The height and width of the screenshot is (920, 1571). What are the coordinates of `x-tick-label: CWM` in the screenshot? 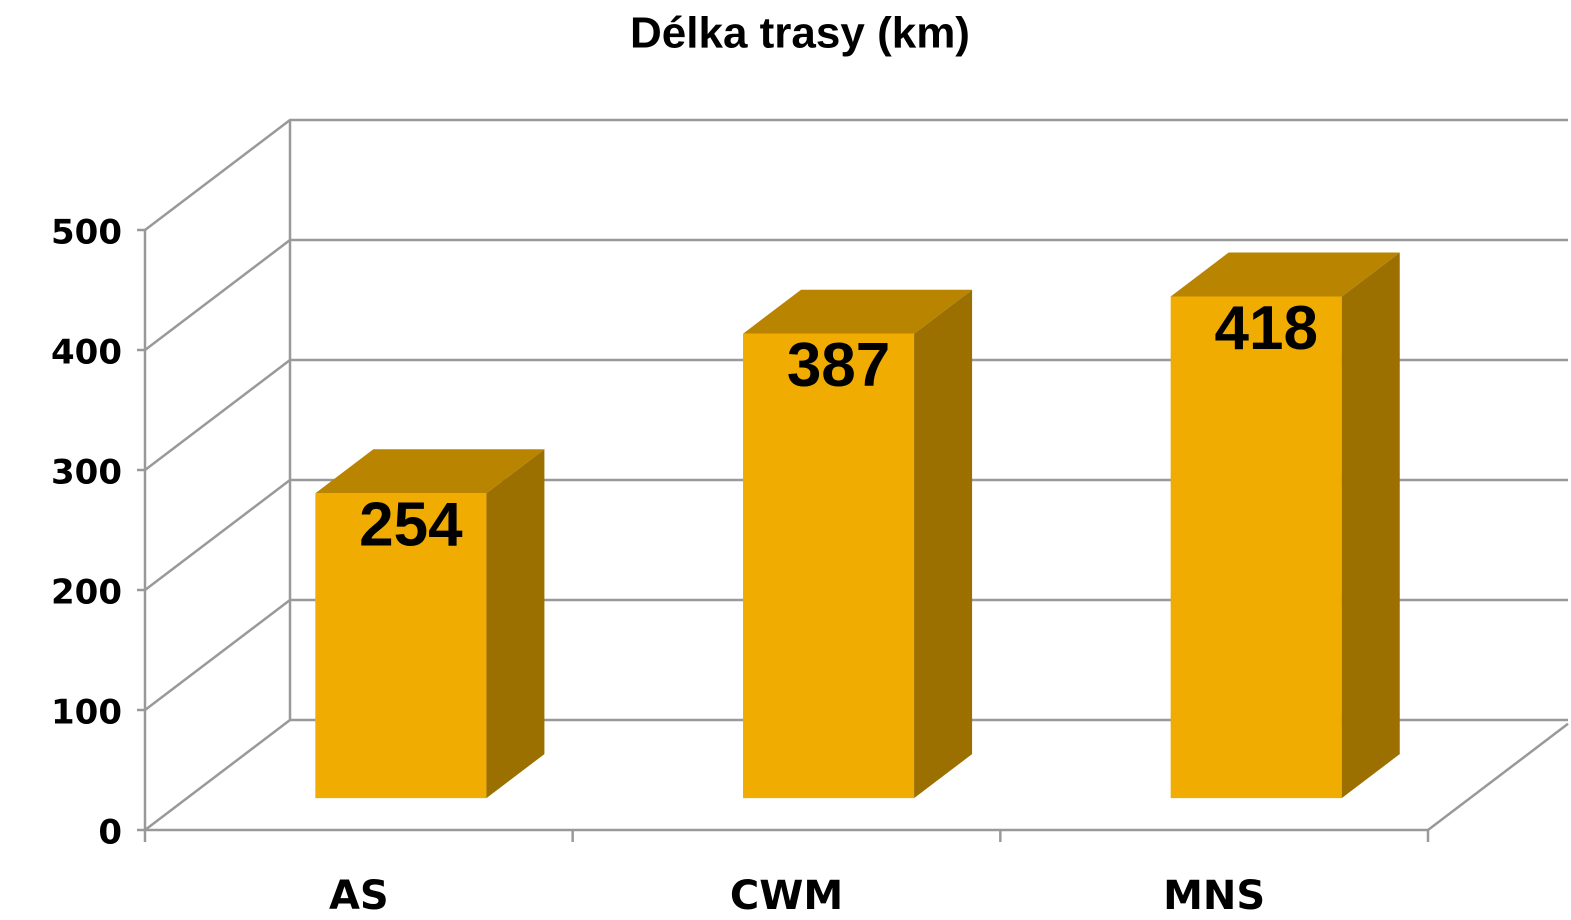 It's located at (786, 896).